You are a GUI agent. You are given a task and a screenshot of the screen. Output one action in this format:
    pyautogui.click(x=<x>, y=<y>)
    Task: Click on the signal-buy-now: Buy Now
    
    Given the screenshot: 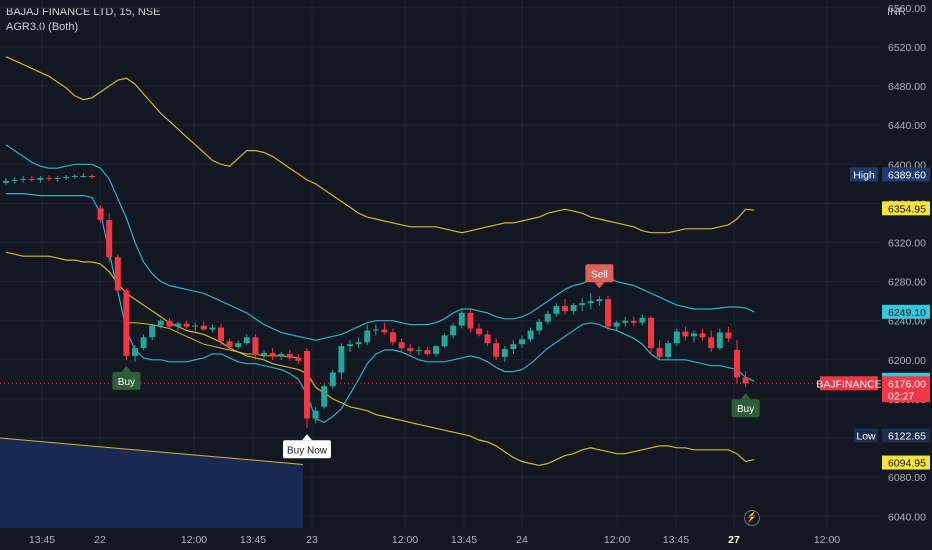 What is the action you would take?
    pyautogui.click(x=307, y=446)
    